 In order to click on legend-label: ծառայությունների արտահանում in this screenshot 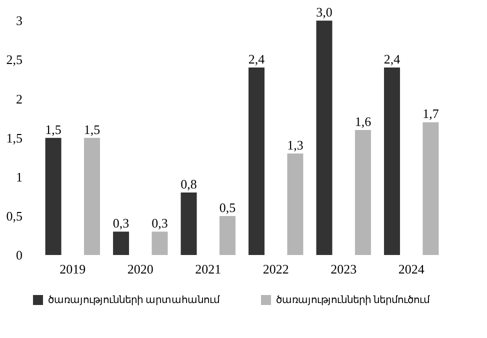, I will do `click(134, 300)`.